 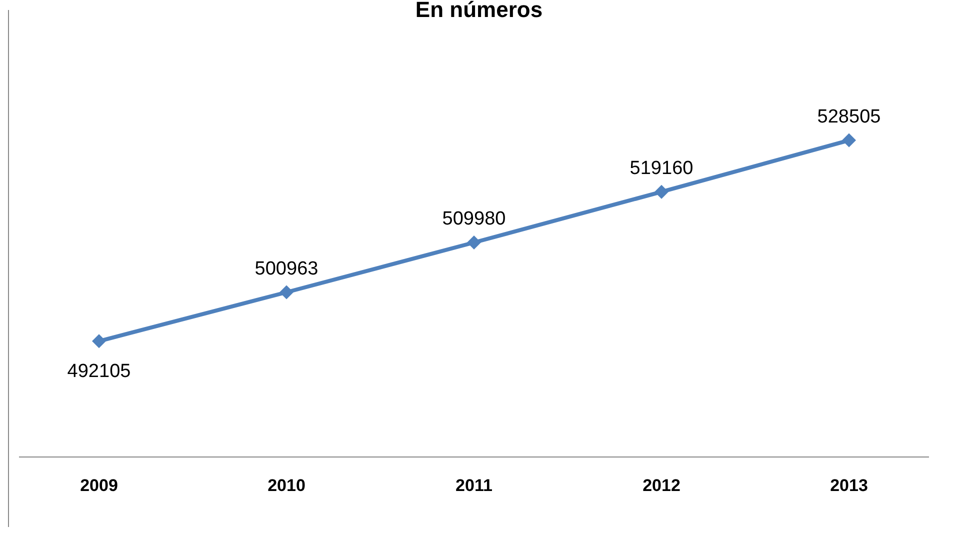 I want to click on data-label: 492105, so click(x=99, y=371).